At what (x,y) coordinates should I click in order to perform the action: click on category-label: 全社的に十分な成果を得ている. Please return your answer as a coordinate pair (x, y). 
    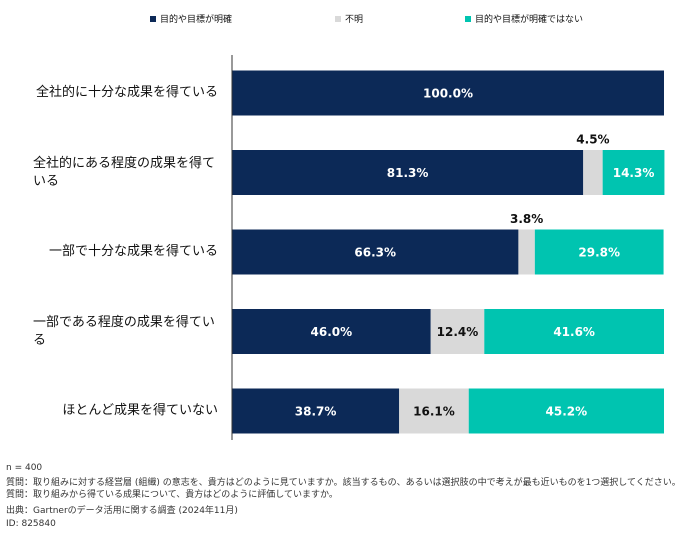
    Looking at the image, I should click on (126, 92).